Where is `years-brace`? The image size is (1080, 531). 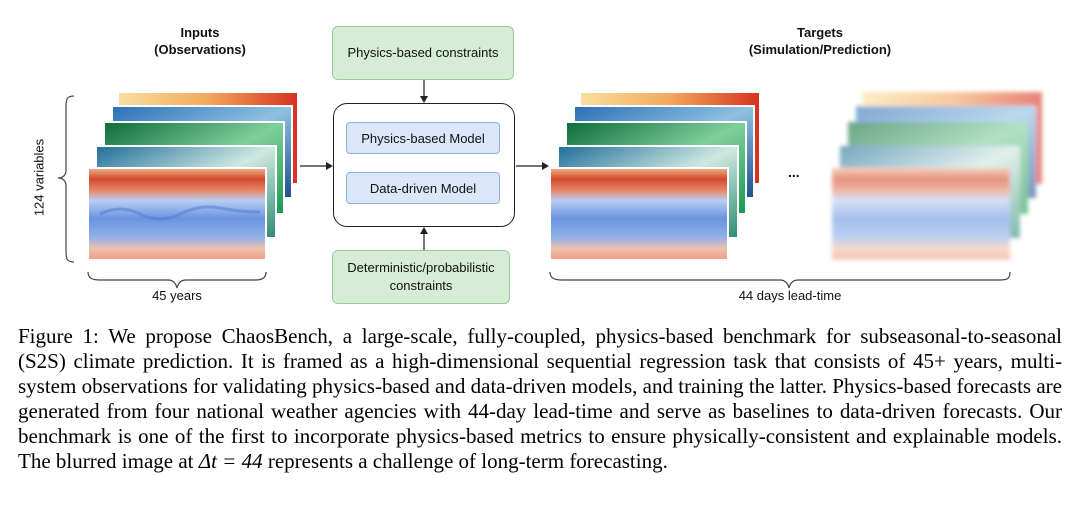
years-brace is located at coordinates (177, 280).